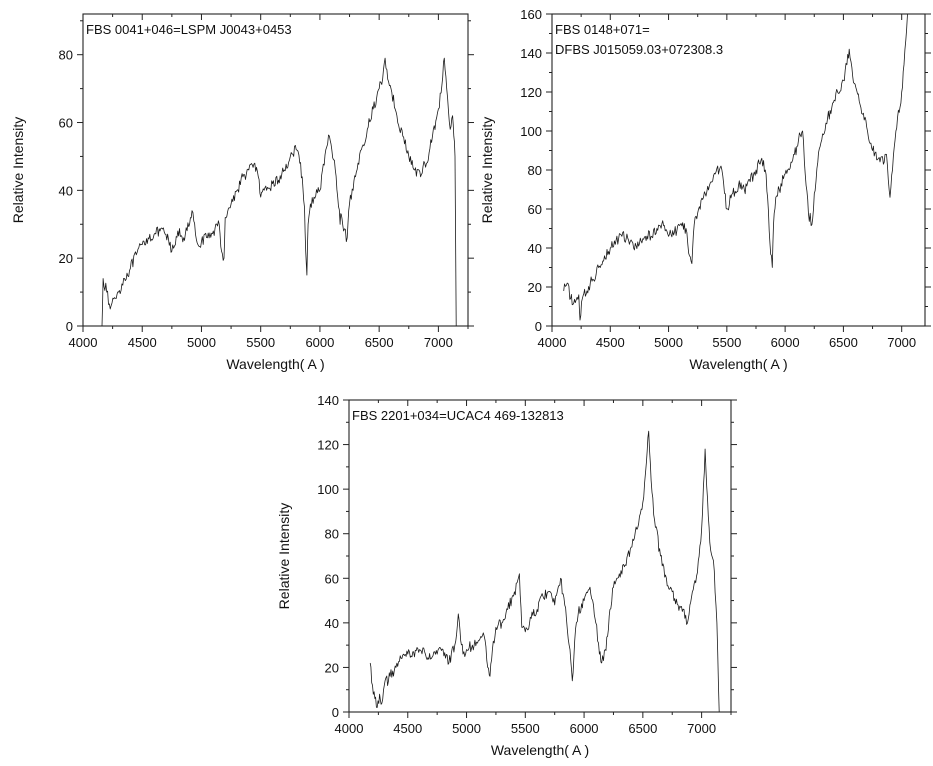 The image size is (933, 766). I want to click on panel-title: DFBS J015059.03+072308.3, so click(639, 49).